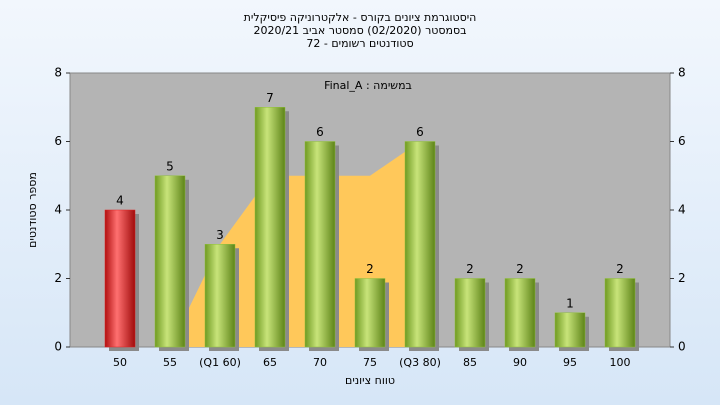 The width and height of the screenshot is (720, 405). I want to click on x-tick-label: 100, so click(620, 362).